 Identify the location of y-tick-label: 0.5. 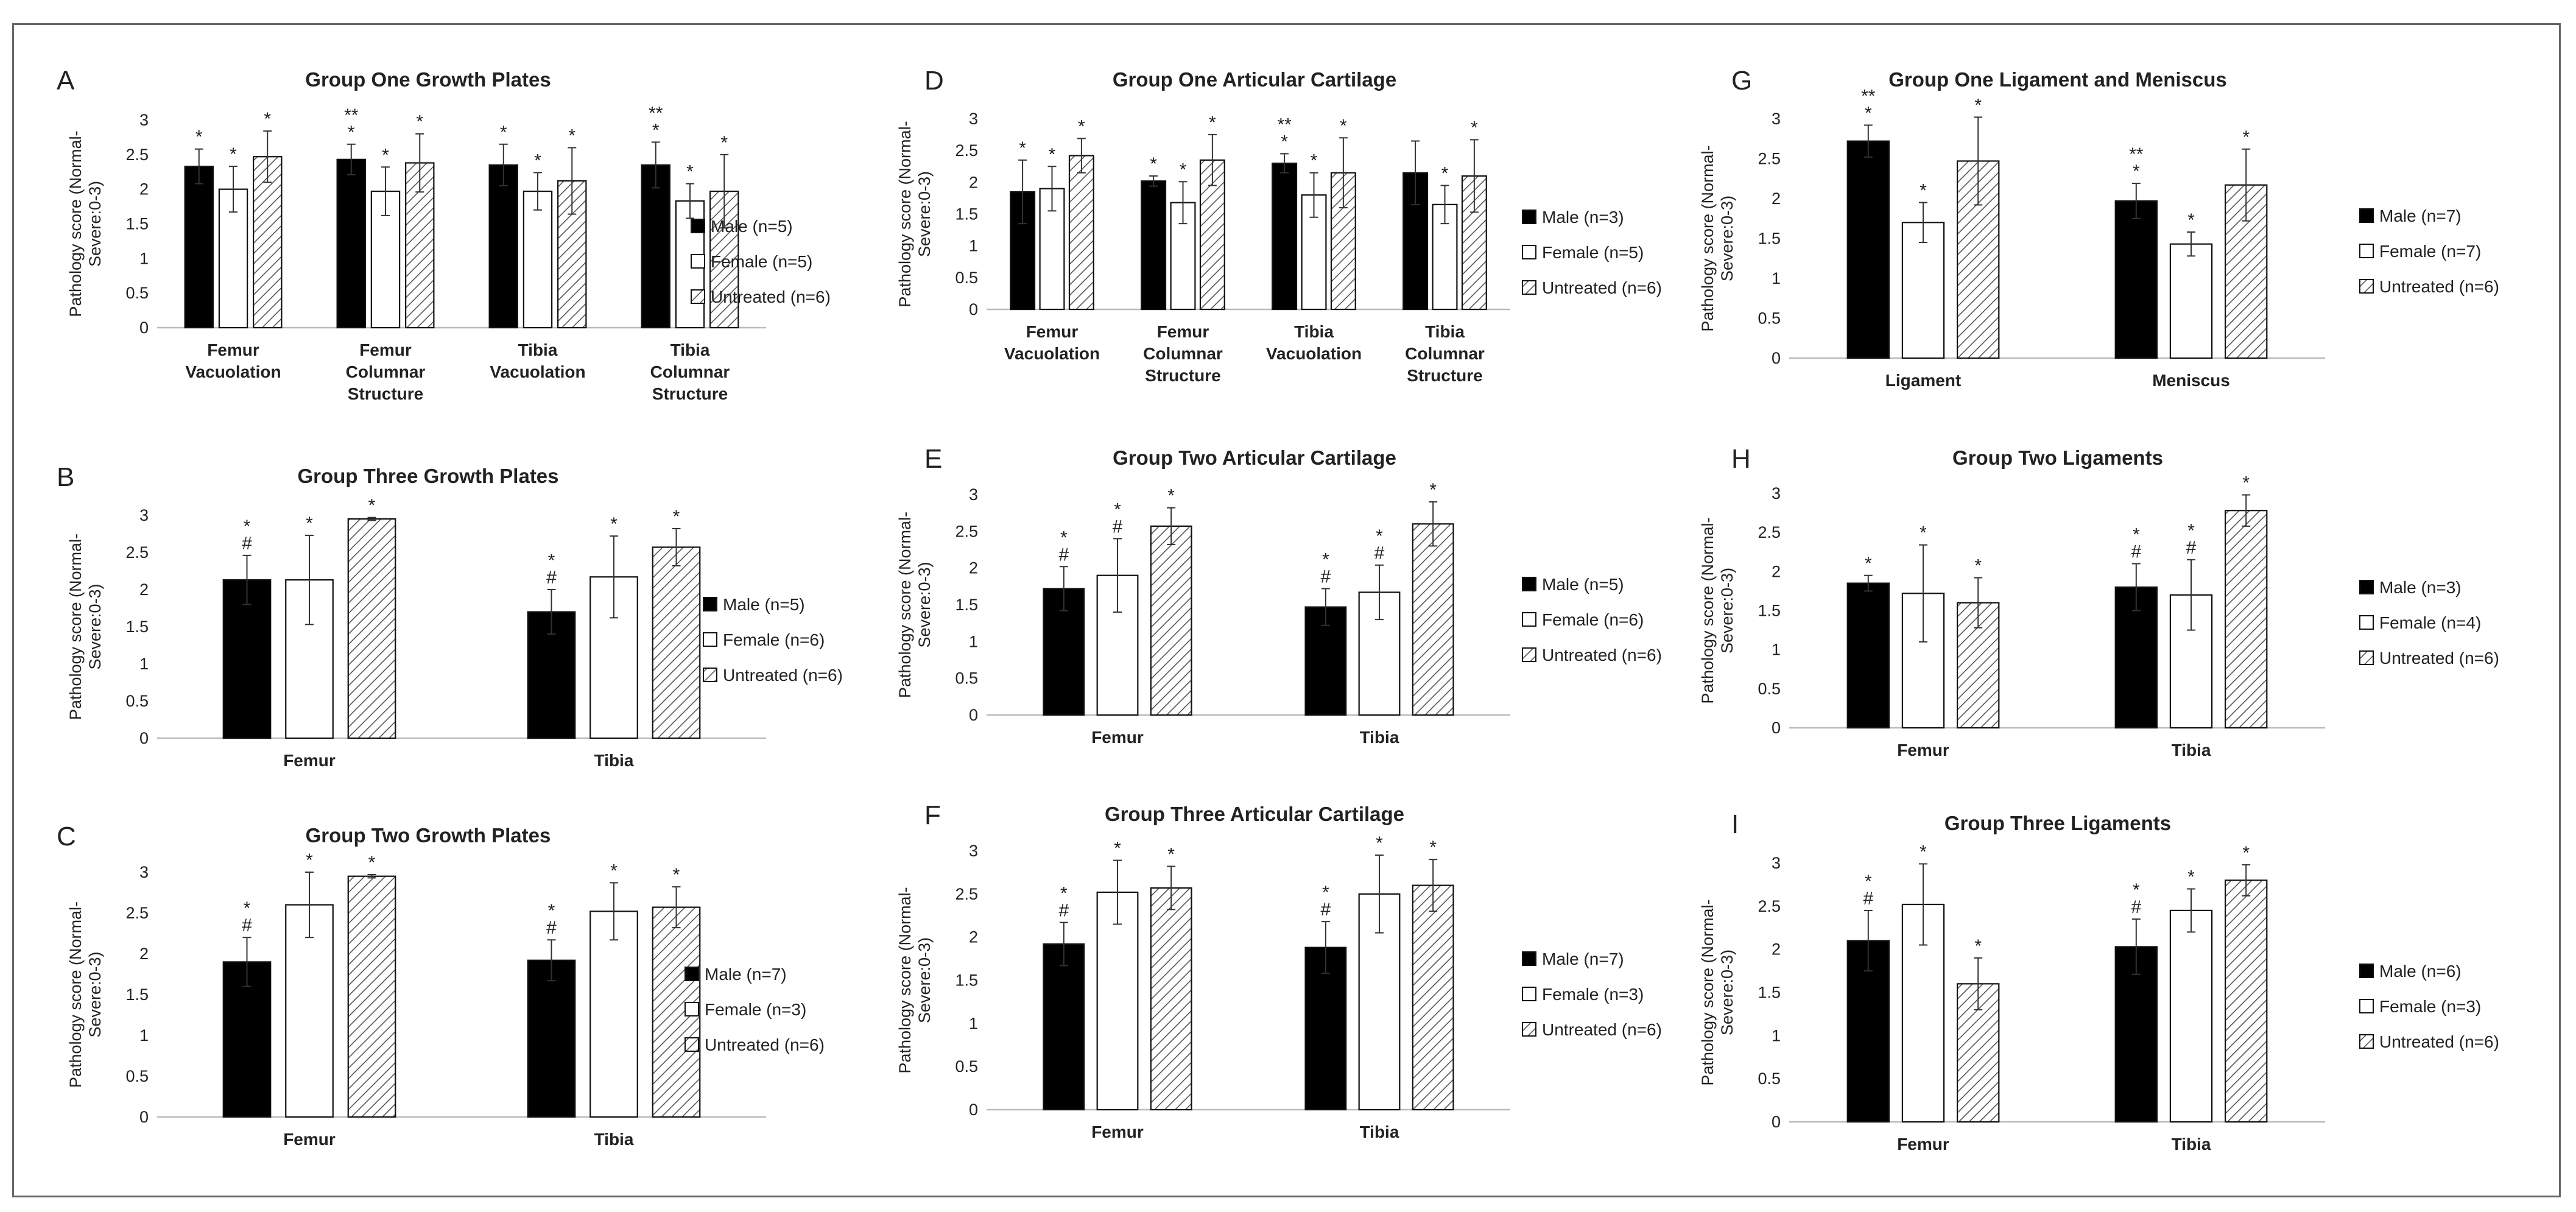
(966, 278).